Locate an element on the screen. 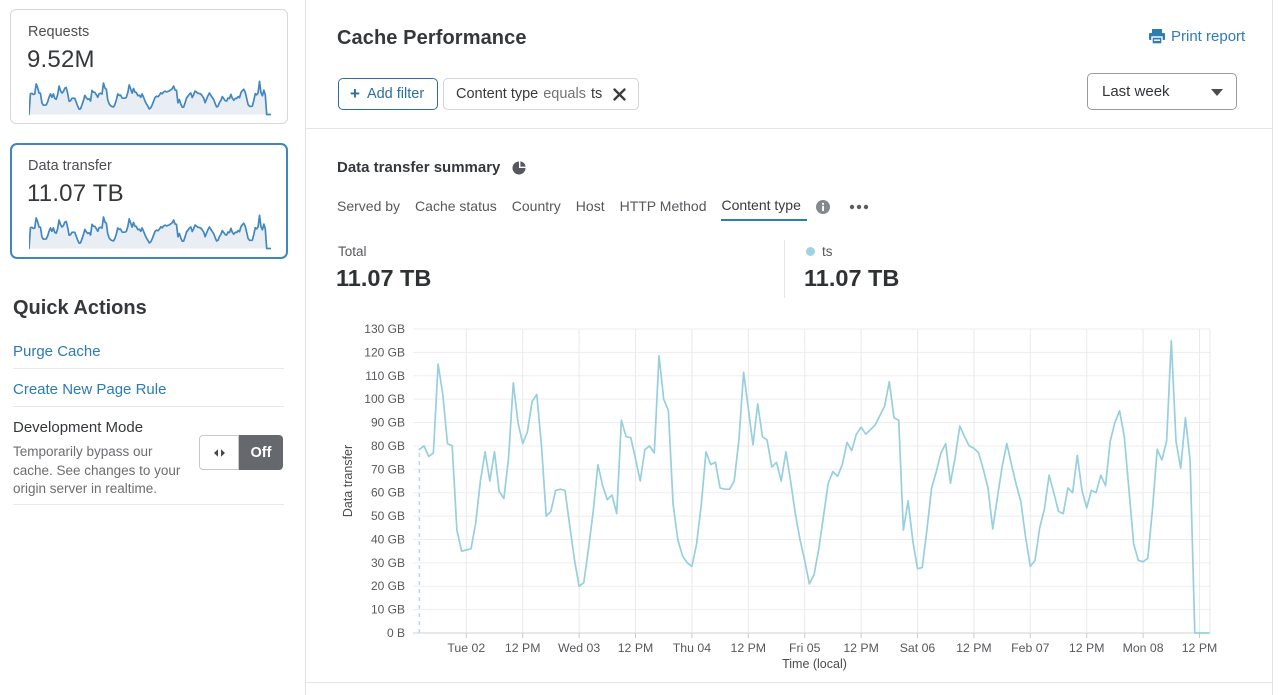  x-tick-label: Thu 04 is located at coordinates (692, 648).